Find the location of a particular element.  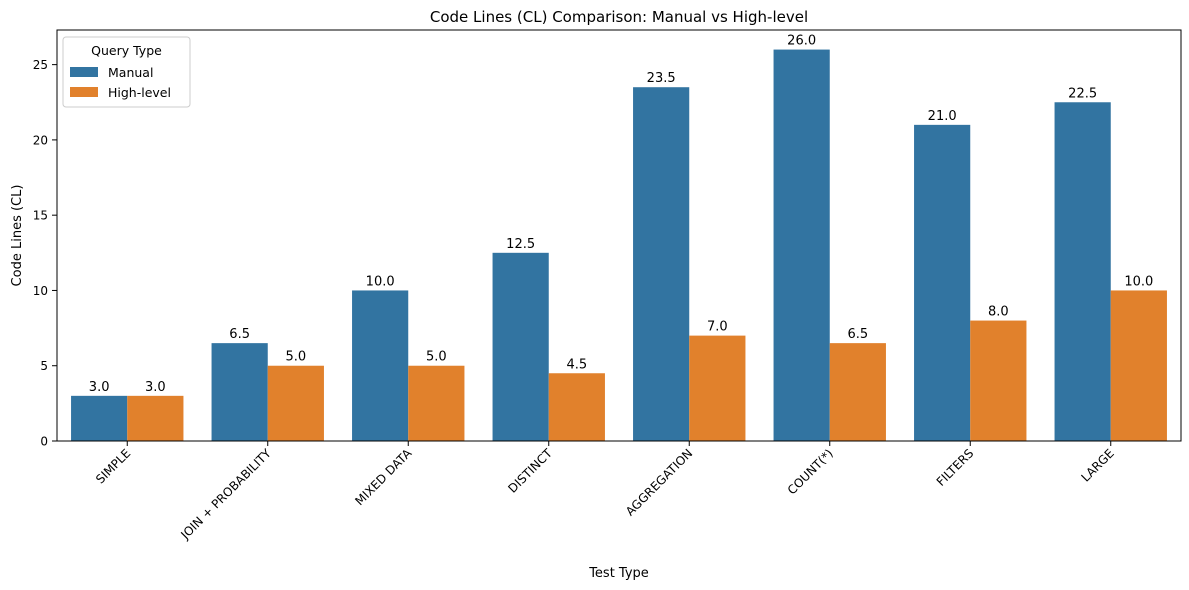

y-tick-label: 10 is located at coordinates (40, 291).